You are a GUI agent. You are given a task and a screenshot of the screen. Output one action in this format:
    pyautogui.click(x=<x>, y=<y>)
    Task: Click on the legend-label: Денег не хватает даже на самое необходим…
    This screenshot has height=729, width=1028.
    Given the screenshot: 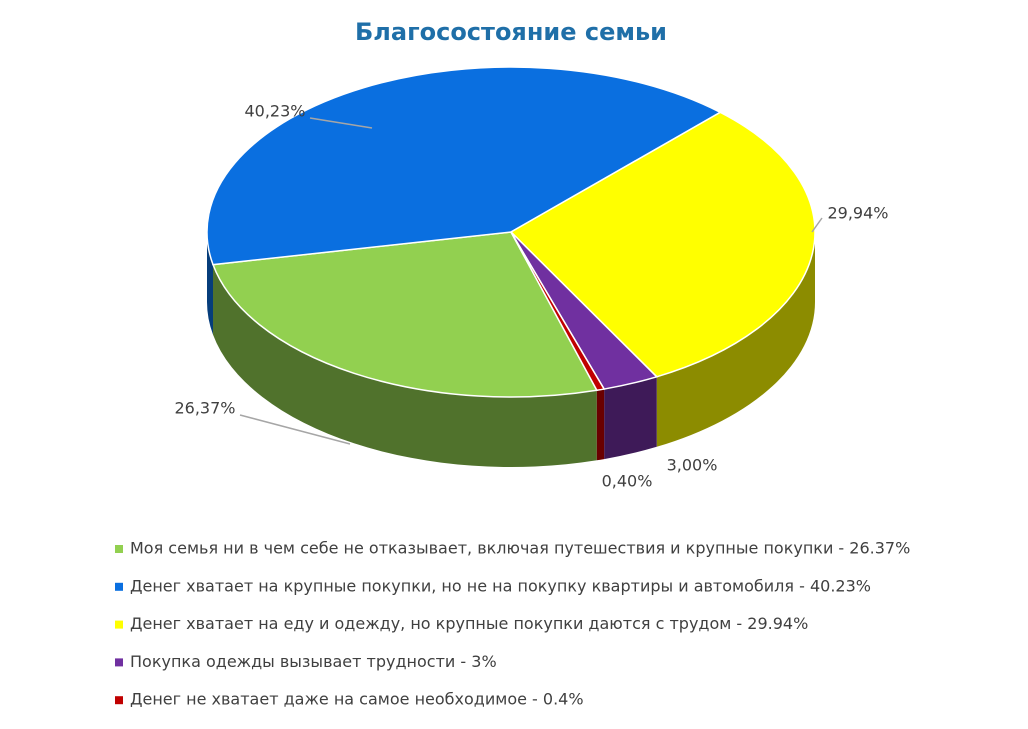 What is the action you would take?
    pyautogui.click(x=357, y=699)
    